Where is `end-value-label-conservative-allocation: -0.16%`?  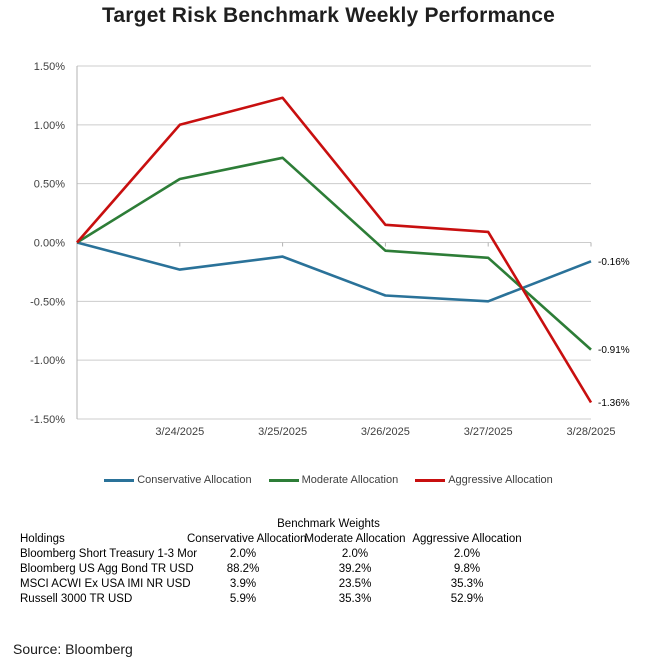 end-value-label-conservative-allocation: -0.16% is located at coordinates (614, 262).